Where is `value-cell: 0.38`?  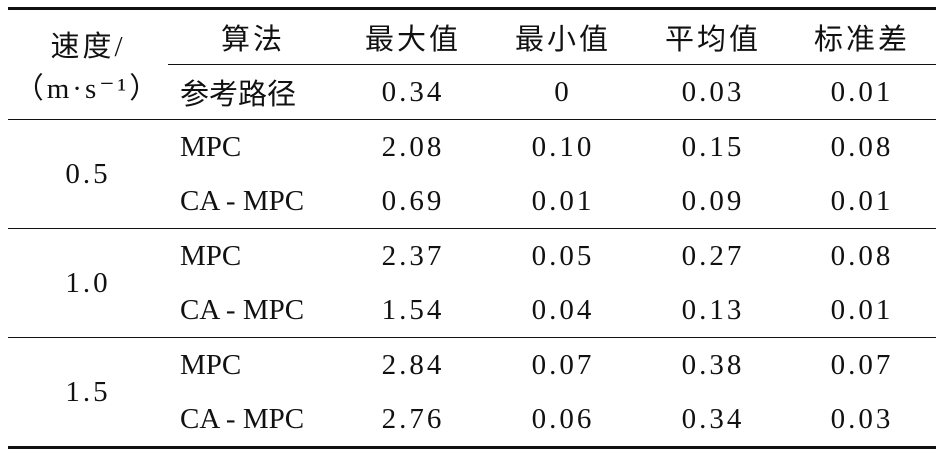
value-cell: 0.38 is located at coordinates (713, 364).